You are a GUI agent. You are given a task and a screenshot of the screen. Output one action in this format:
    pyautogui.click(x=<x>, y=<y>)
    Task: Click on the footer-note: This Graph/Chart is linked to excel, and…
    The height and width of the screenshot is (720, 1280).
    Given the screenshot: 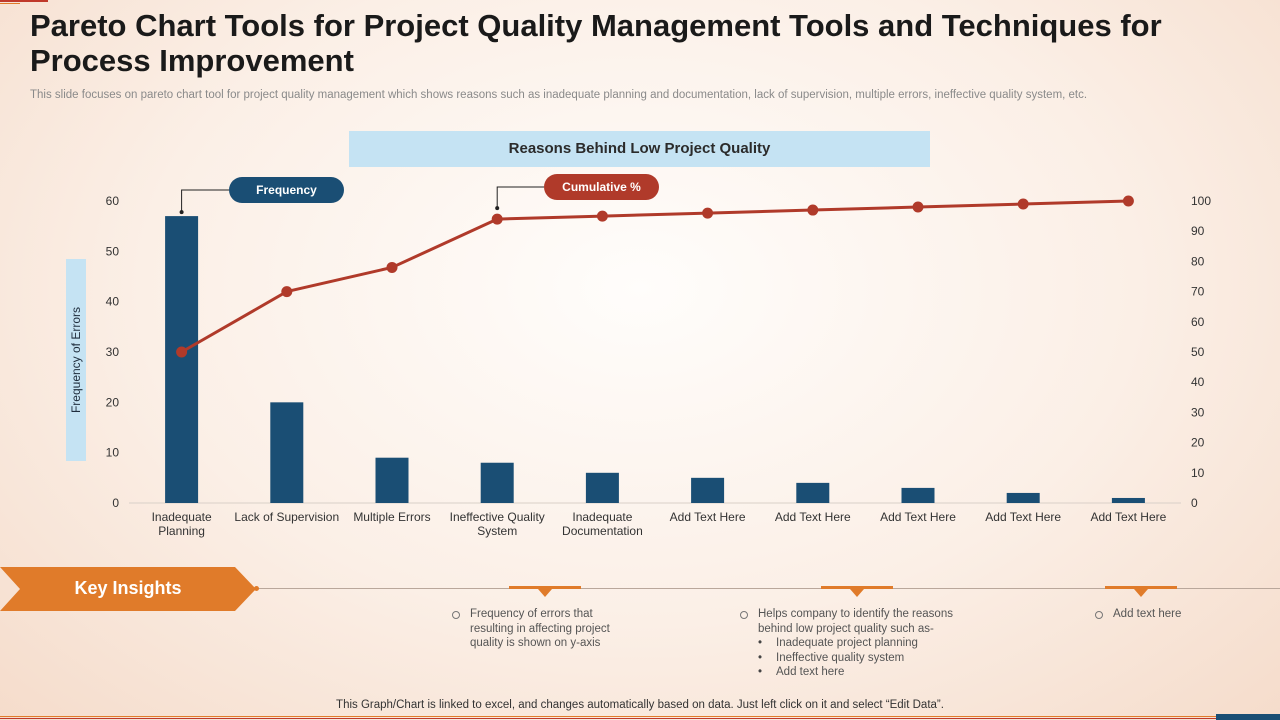 What is the action you would take?
    pyautogui.click(x=640, y=705)
    